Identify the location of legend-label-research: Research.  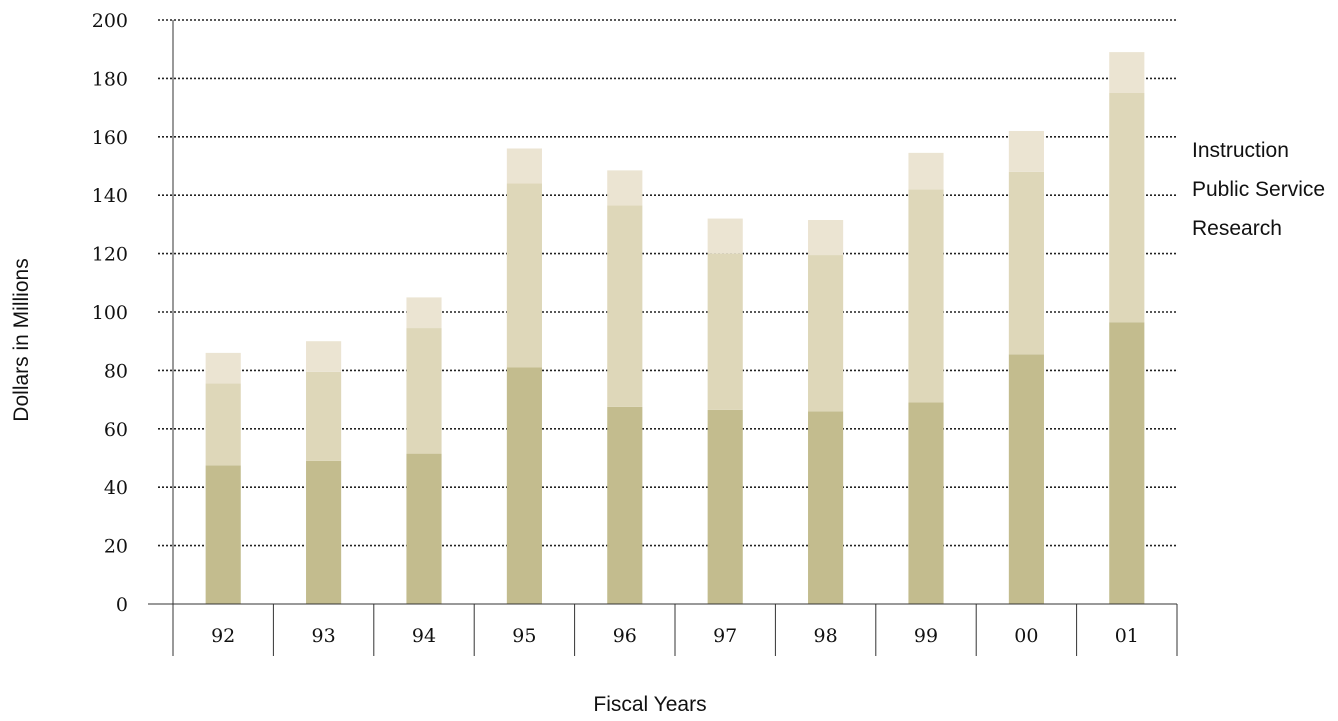
(1237, 228).